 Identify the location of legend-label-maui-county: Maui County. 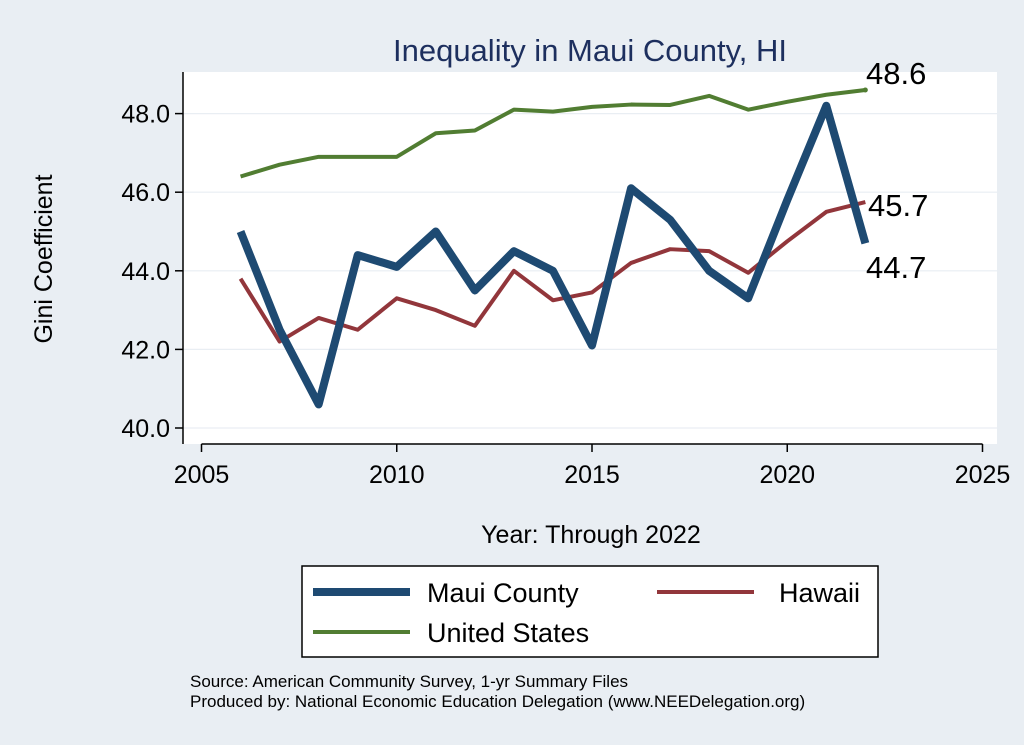
(503, 593).